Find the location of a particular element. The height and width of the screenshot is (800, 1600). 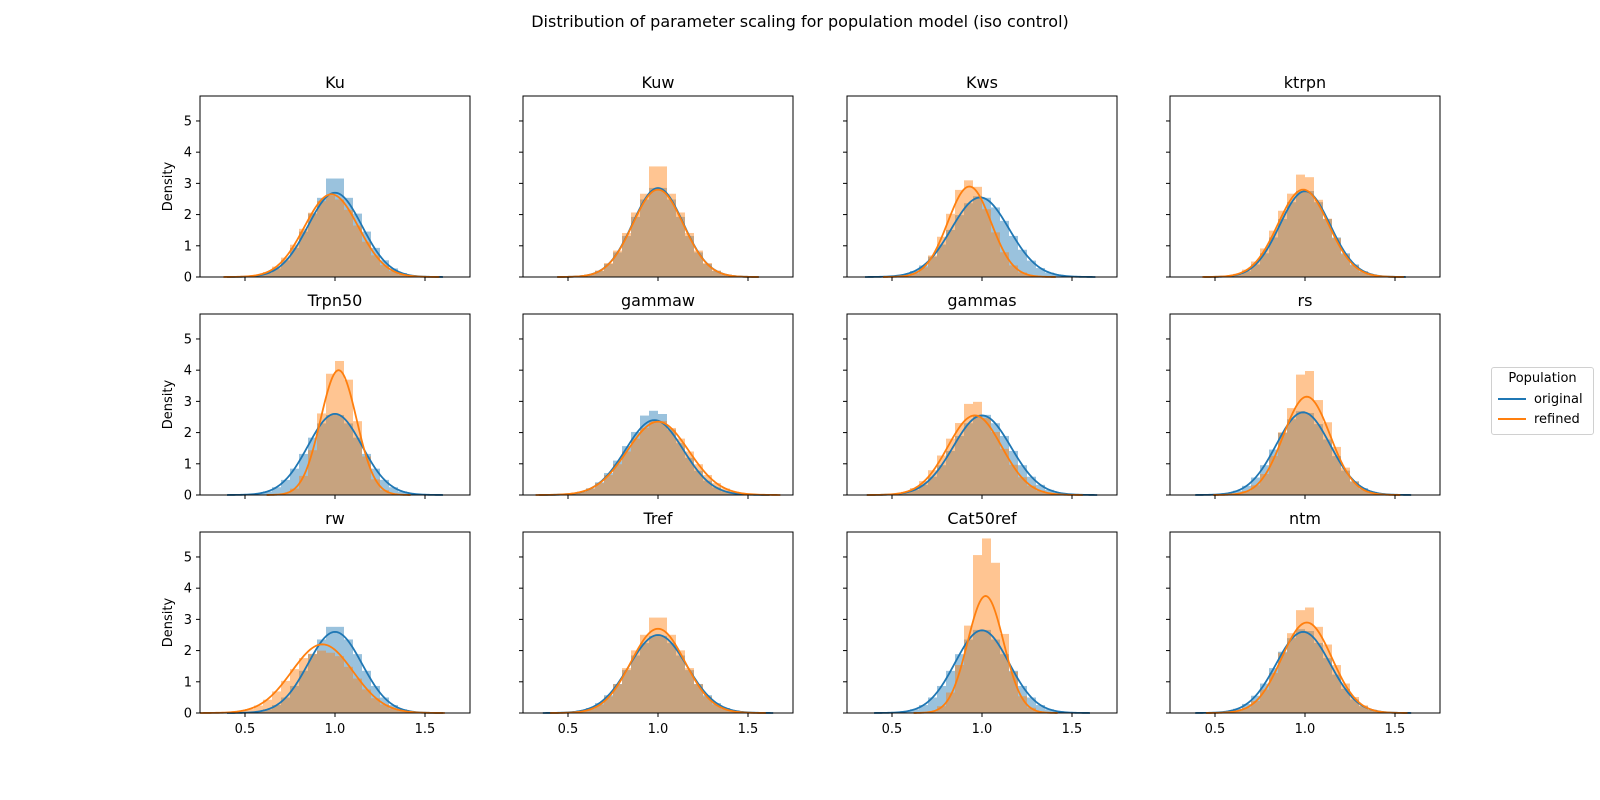

legend-label-original: original is located at coordinates (1558, 399).